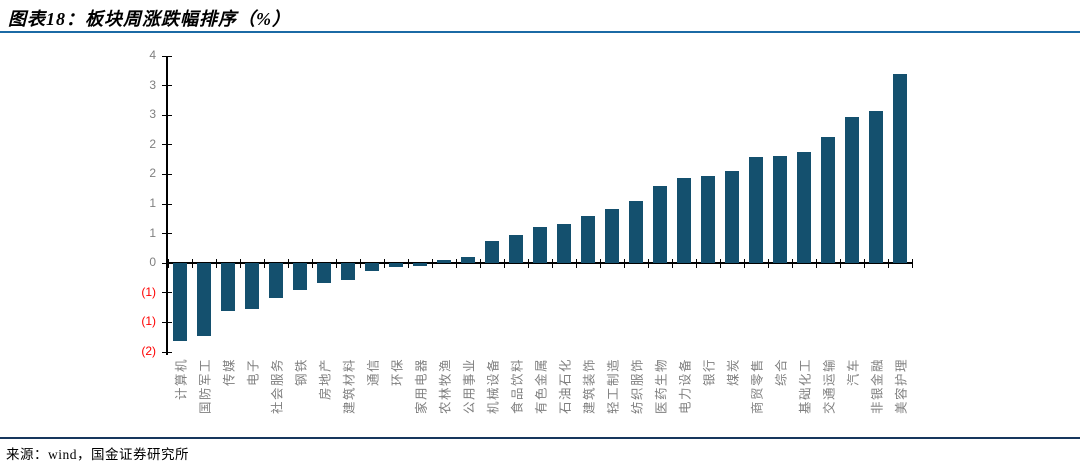 The height and width of the screenshot is (467, 1086). Describe the element at coordinates (757, 386) in the screenshot. I see `x-axis-label: 商贸零售` at that location.